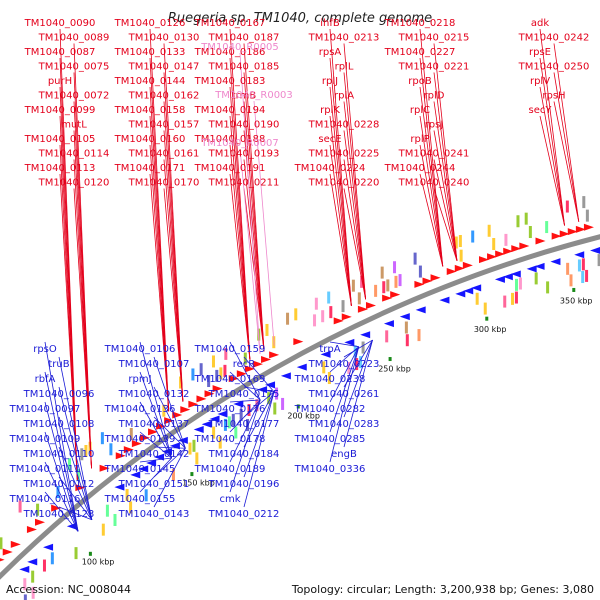  Describe the element at coordinates (300, 18) in the screenshot. I see `map-title: Ruegeria sp. TM1040, complete genome` at that location.